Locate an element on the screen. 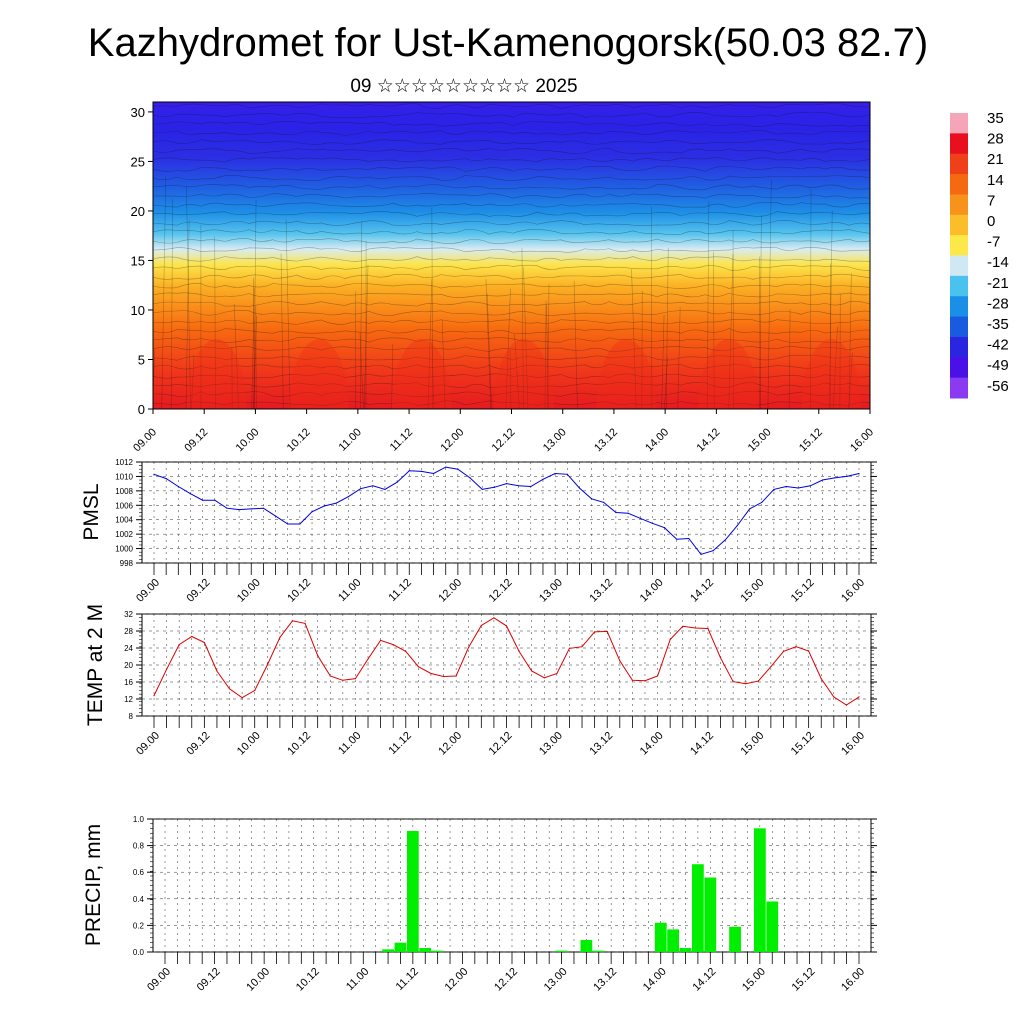 The image size is (1024, 1024). x-tick-label: 10.12 is located at coordinates (308, 980).